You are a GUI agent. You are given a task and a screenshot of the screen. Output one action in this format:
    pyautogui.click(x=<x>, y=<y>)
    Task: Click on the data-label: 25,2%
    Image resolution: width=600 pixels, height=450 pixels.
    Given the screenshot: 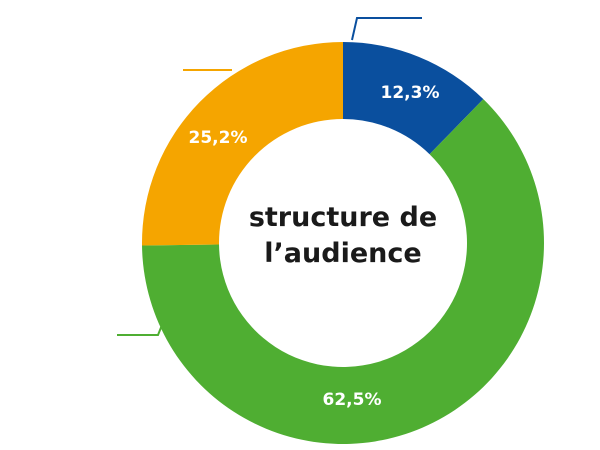 What is the action you would take?
    pyautogui.click(x=218, y=138)
    